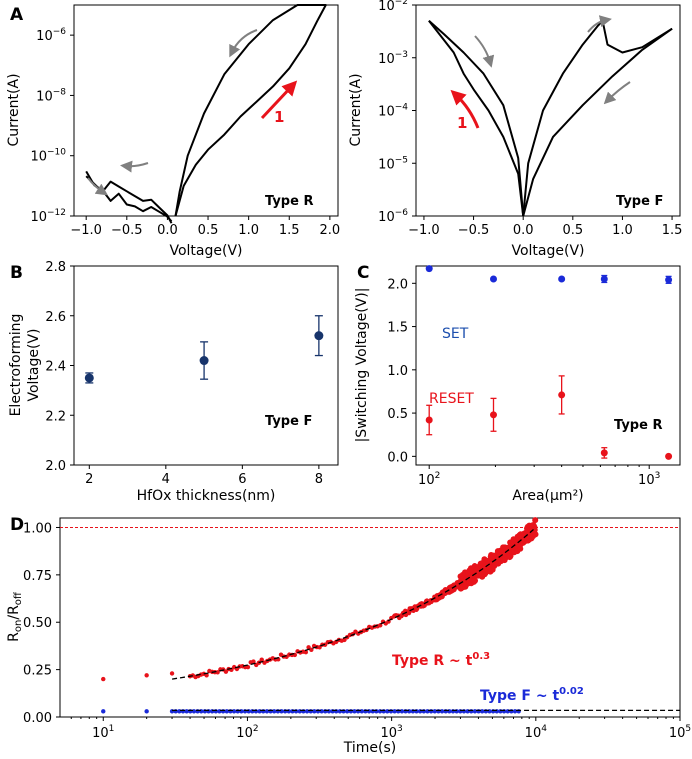 This screenshot has height=759, width=692. What do you see at coordinates (48, 156) in the screenshot?
I see `y-tick-label: 10⁻¹⁰` at bounding box center [48, 156].